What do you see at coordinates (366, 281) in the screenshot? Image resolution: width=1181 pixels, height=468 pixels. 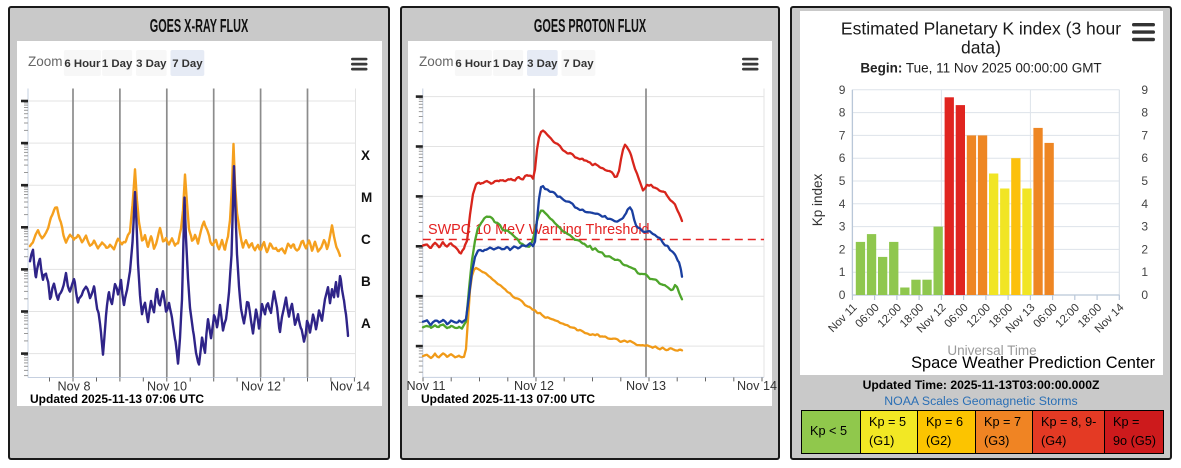 I see `svg-text: B` at bounding box center [366, 281].